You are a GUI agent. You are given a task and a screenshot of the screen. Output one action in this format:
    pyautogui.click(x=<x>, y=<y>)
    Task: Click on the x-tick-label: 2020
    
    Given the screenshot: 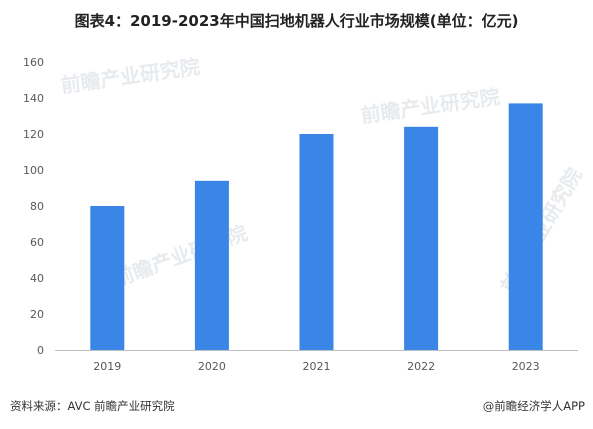 What is the action you would take?
    pyautogui.click(x=212, y=366)
    